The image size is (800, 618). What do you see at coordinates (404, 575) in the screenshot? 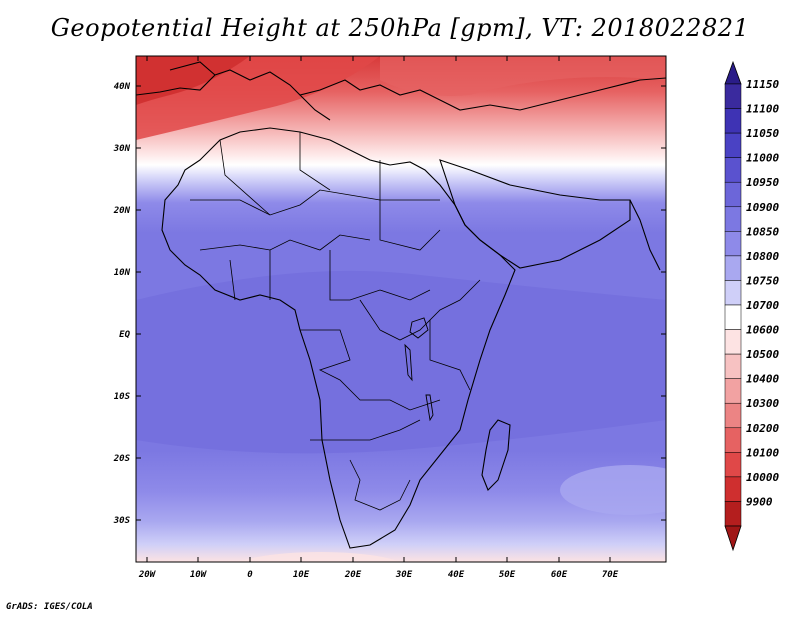
I see `lon-label-30e: 30E` at bounding box center [404, 575].